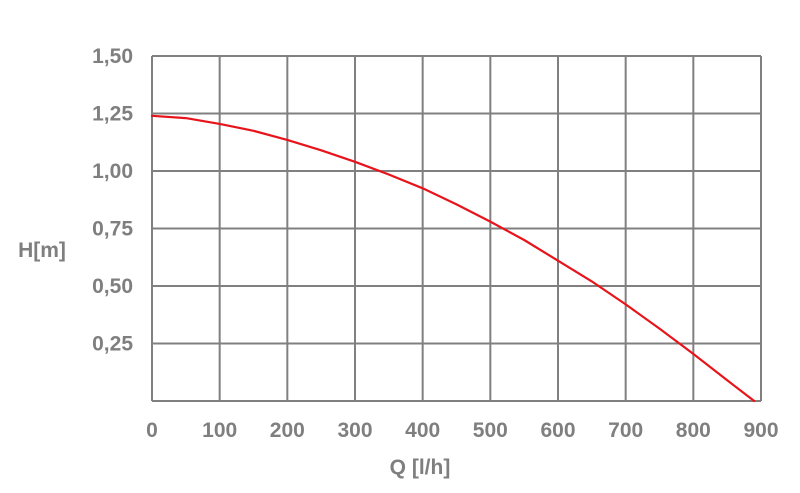 Image resolution: width=800 pixels, height=493 pixels. I want to click on x-axis-ticks: 0 100 200 300 400 500 600 700 800 900, so click(462, 430).